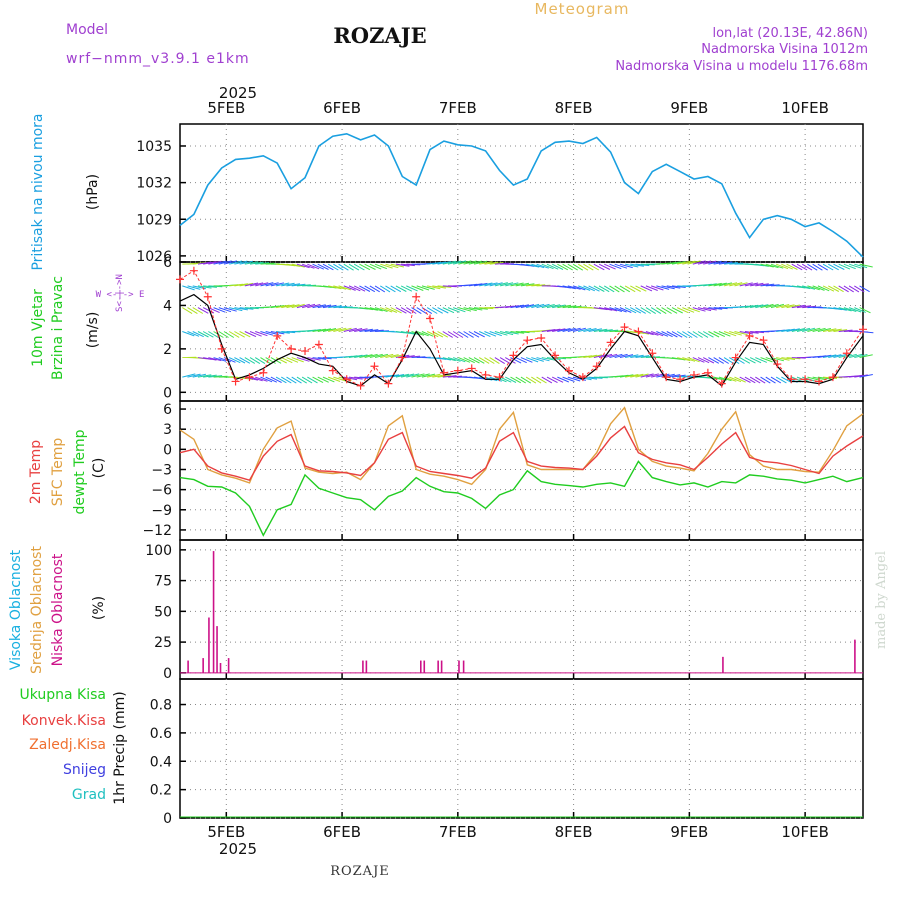 The width and height of the screenshot is (900, 900). What do you see at coordinates (504, 610) in the screenshot?
I see `panel-cloud: 0 25 50 75 100` at bounding box center [504, 610].